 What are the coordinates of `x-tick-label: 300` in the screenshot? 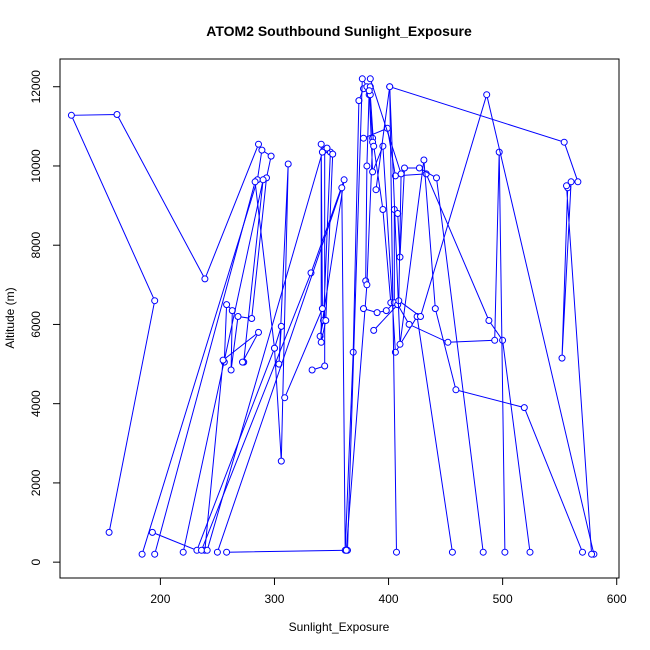 It's located at (274, 599).